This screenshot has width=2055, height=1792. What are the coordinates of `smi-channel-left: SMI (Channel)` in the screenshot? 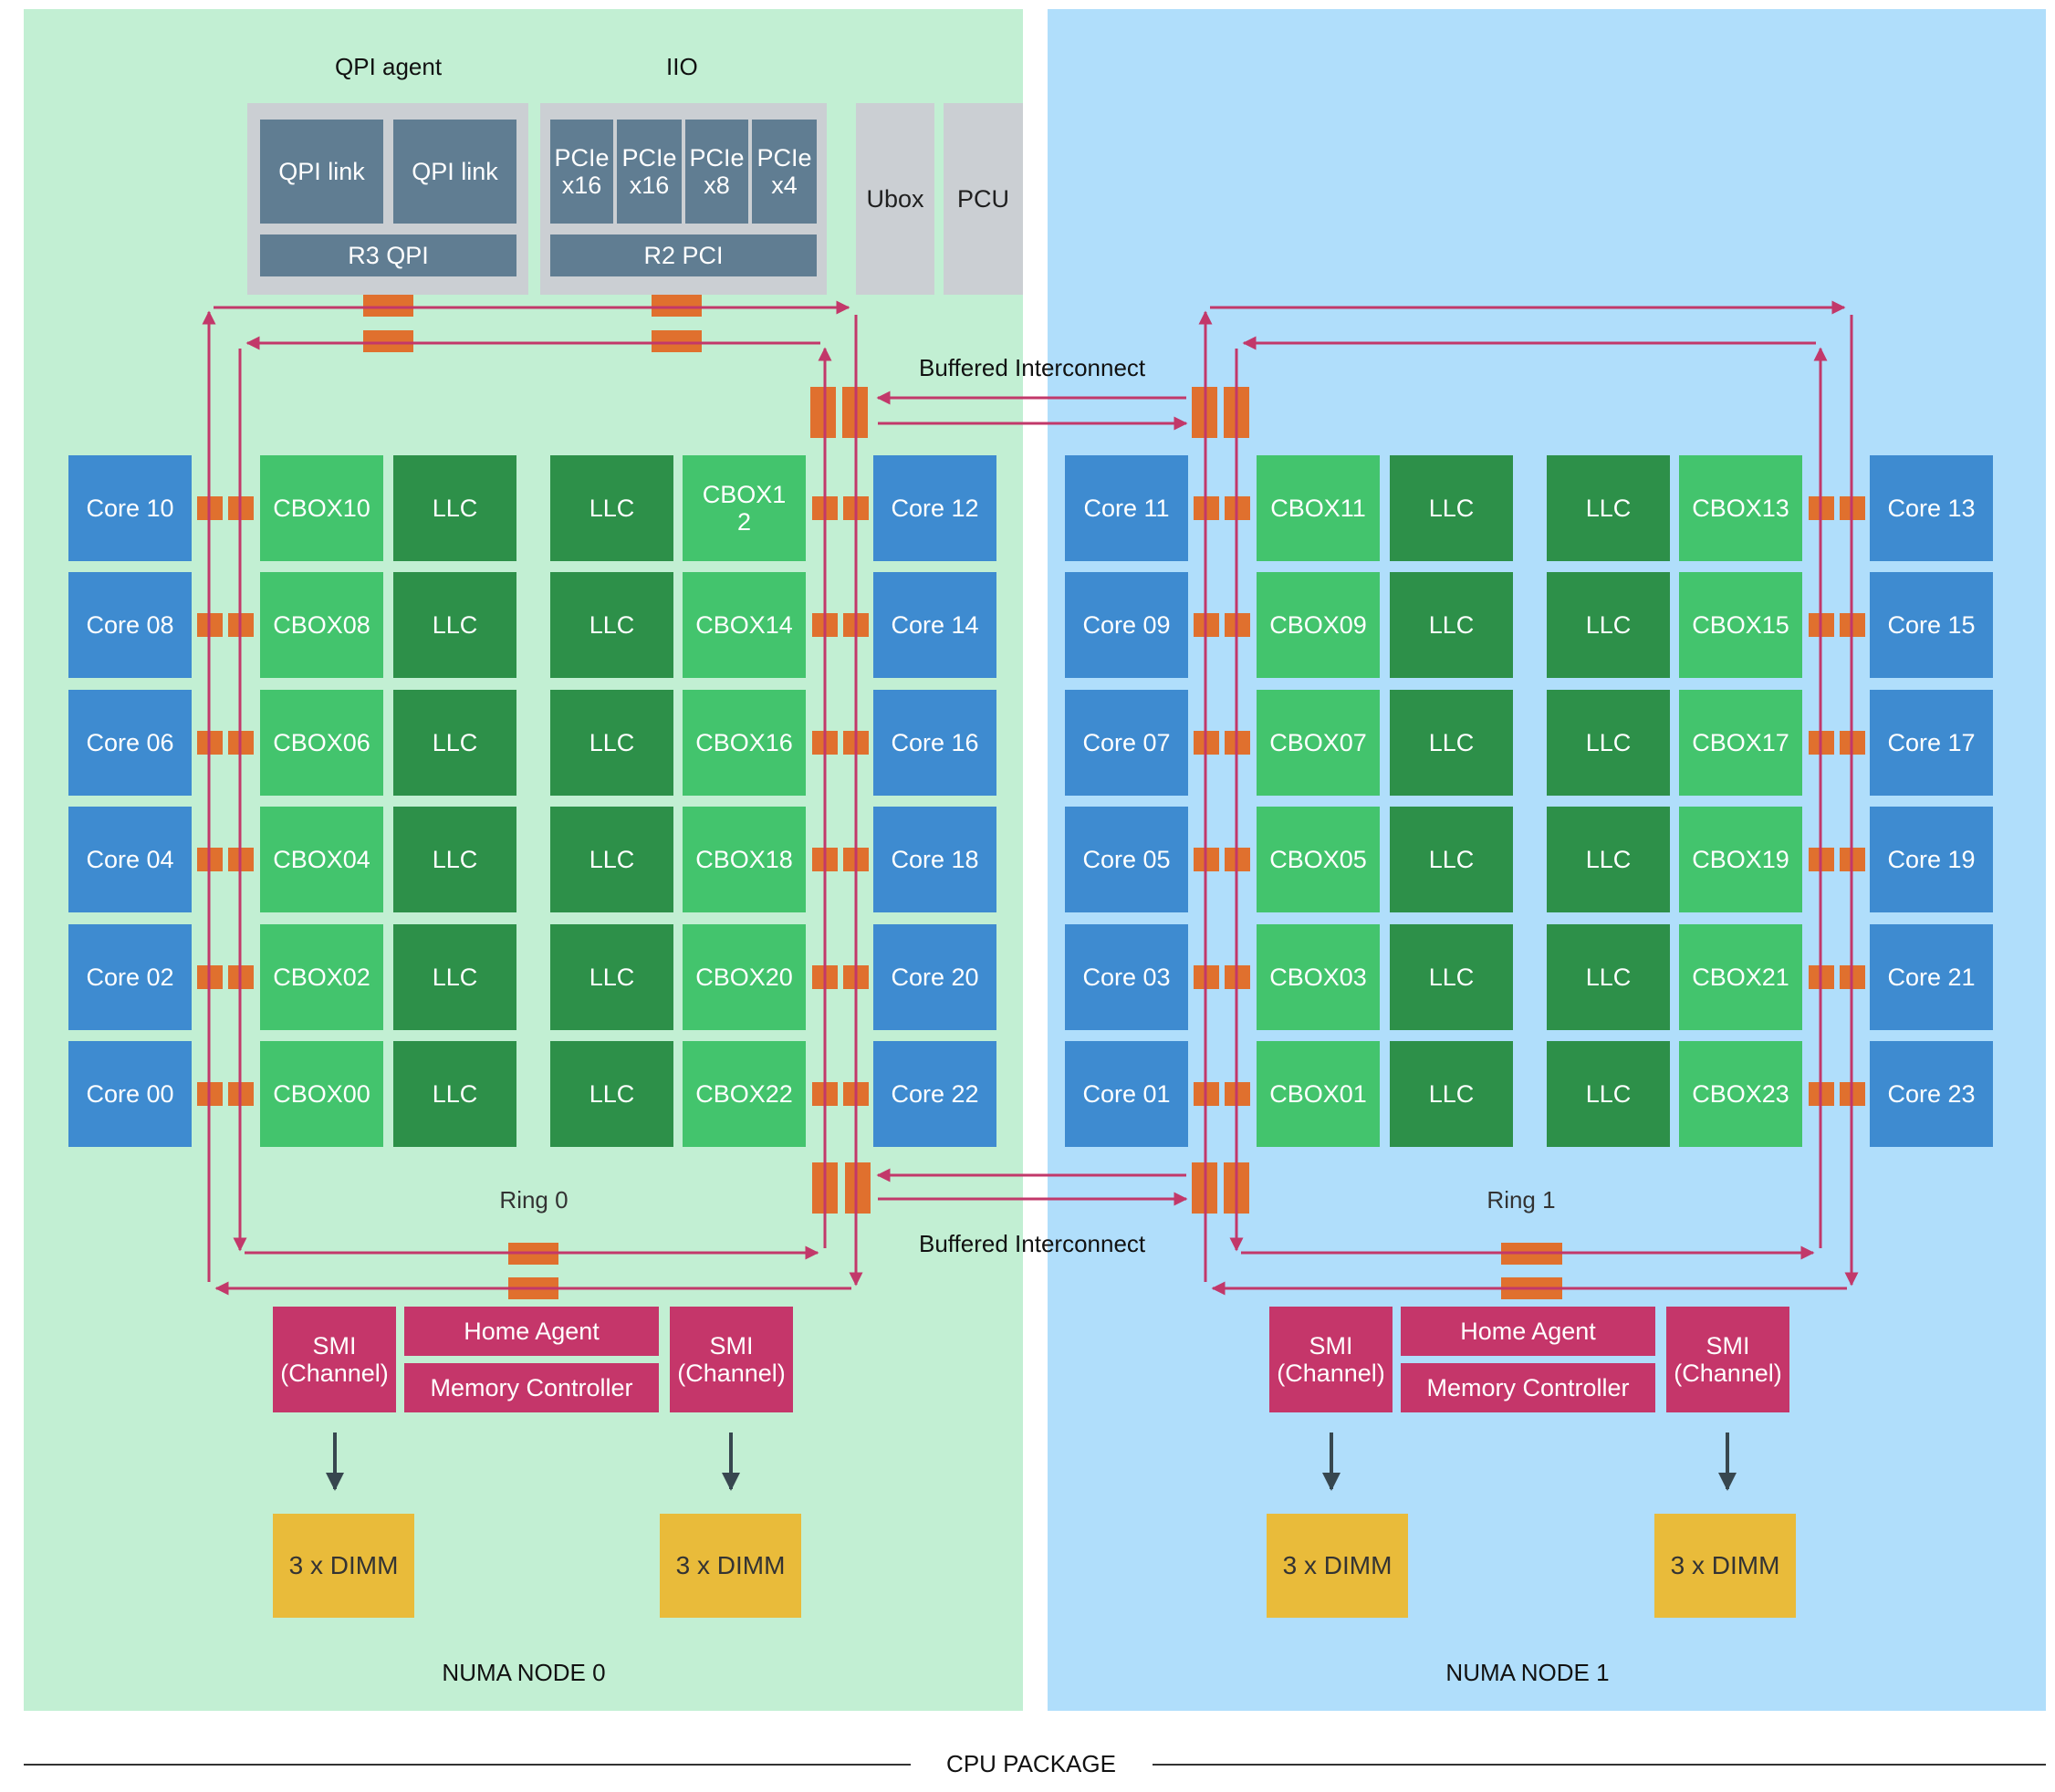 It's located at (1331, 1359).